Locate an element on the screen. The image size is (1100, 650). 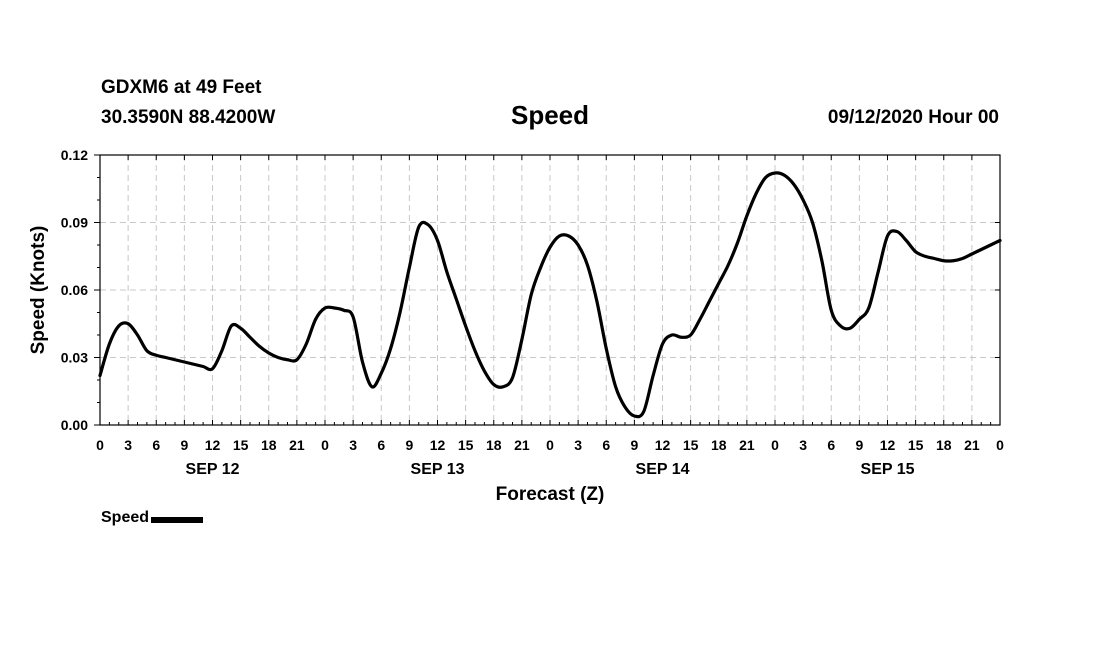
legend: Speed is located at coordinates (152, 518).